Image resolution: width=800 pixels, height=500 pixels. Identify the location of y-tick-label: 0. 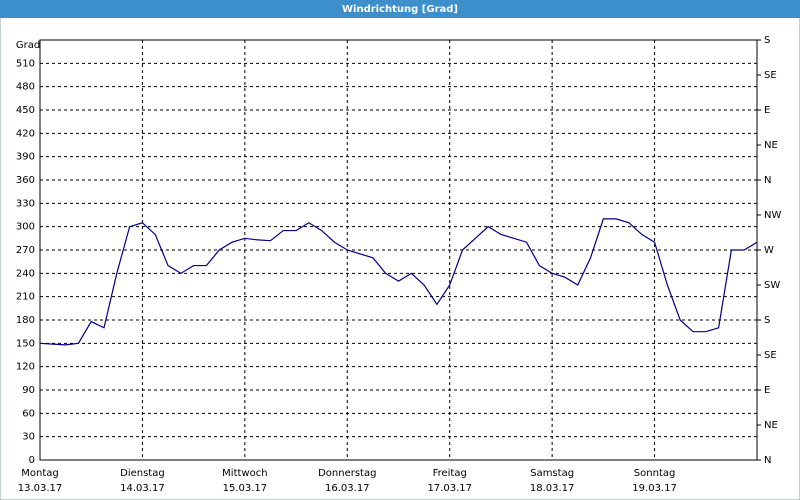
(32, 460).